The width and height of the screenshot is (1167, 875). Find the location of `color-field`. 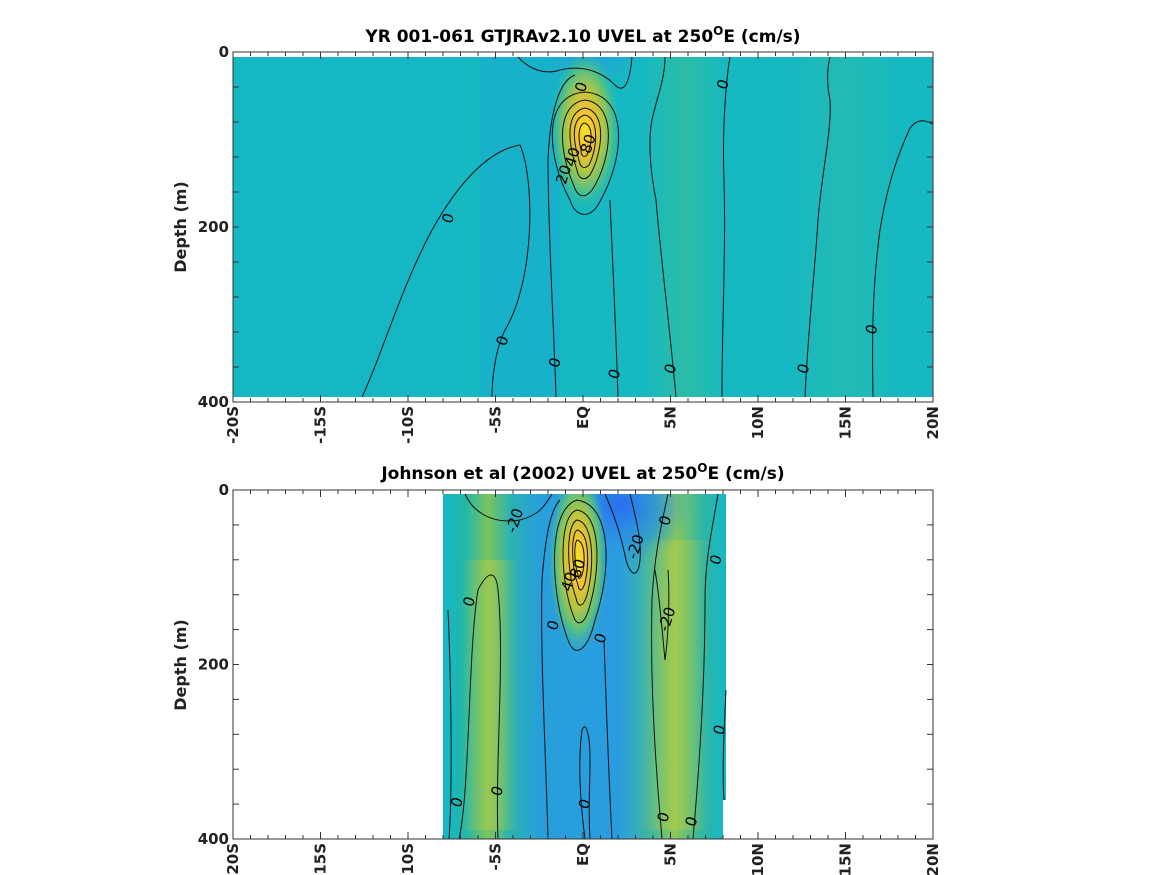

color-field is located at coordinates (585, 666).